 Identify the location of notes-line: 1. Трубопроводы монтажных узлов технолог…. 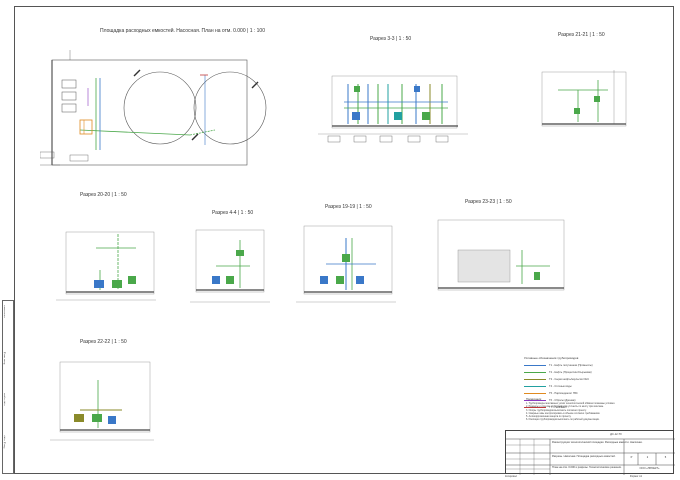
(571, 404).